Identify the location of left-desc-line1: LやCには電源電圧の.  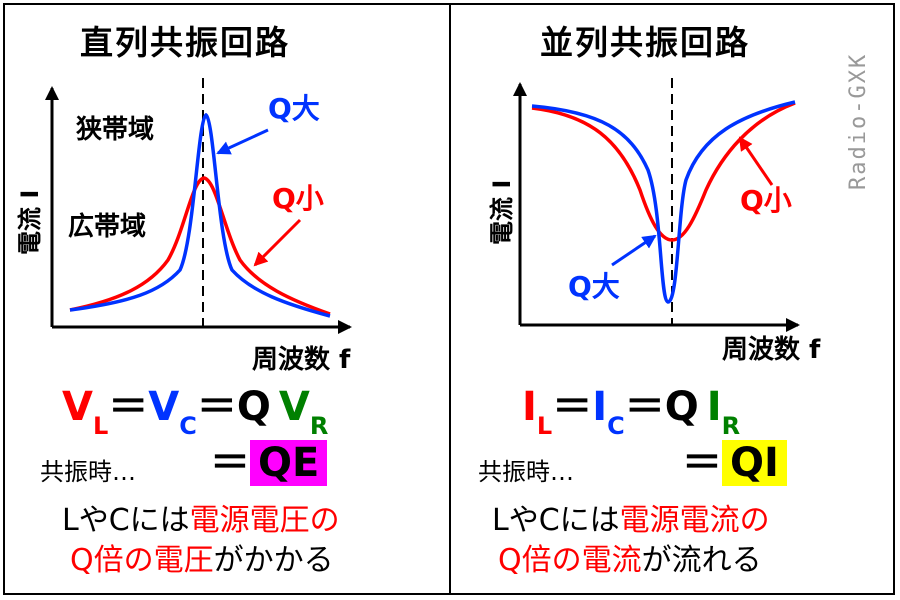
(201, 521).